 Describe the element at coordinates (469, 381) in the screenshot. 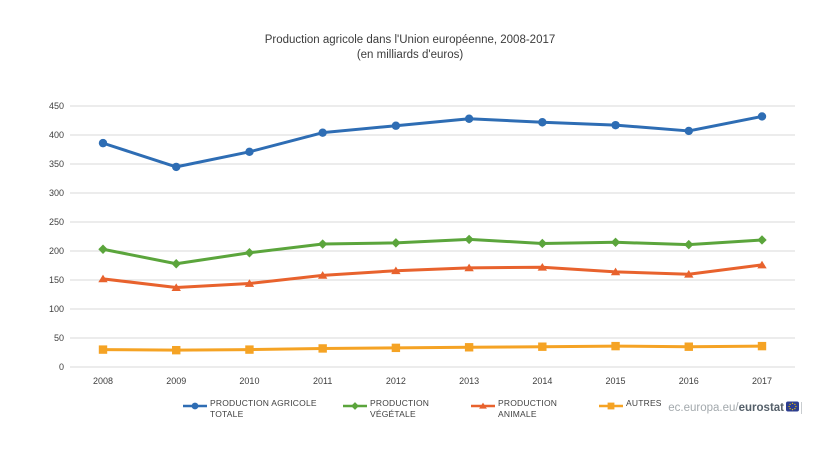

I see `x-tick-label: 2013` at that location.